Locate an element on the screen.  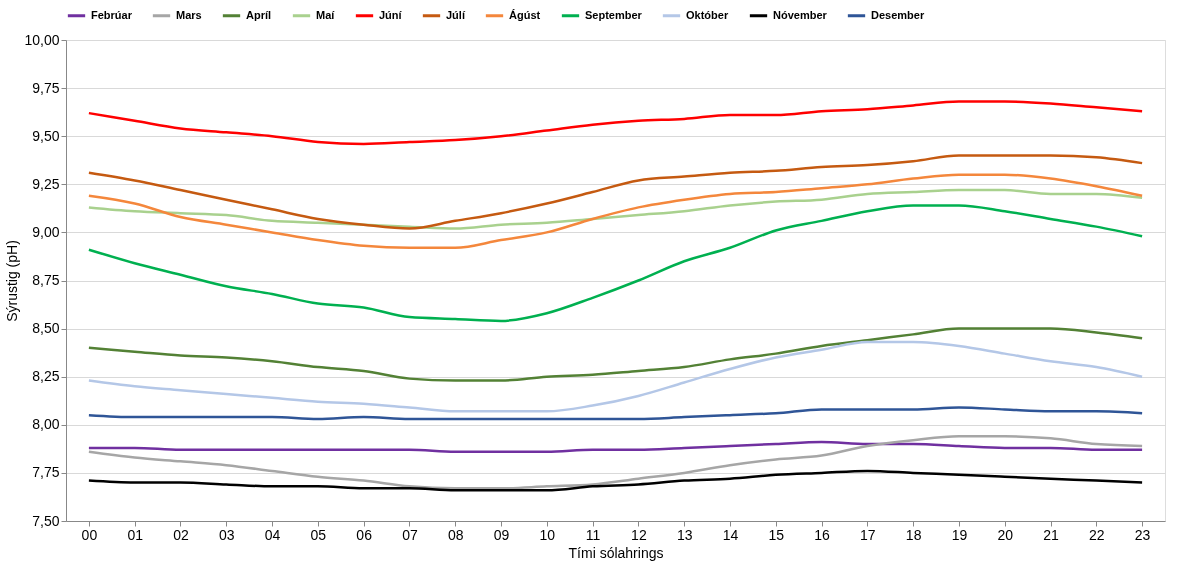
legend-label: Desember is located at coordinates (898, 14).